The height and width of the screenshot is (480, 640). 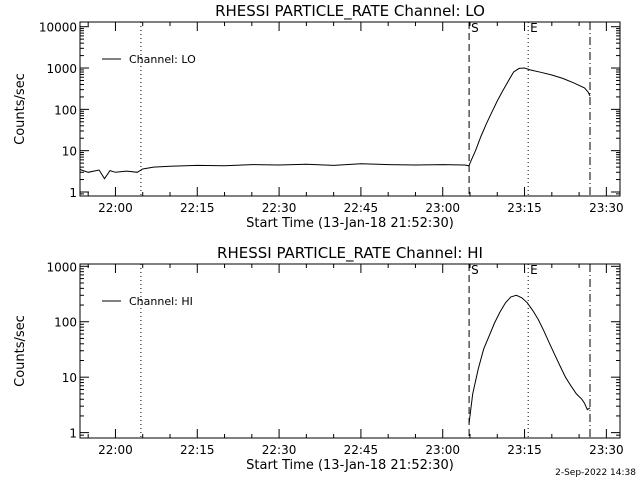 I want to click on legend-entry: Channel: LO, so click(x=162, y=59).